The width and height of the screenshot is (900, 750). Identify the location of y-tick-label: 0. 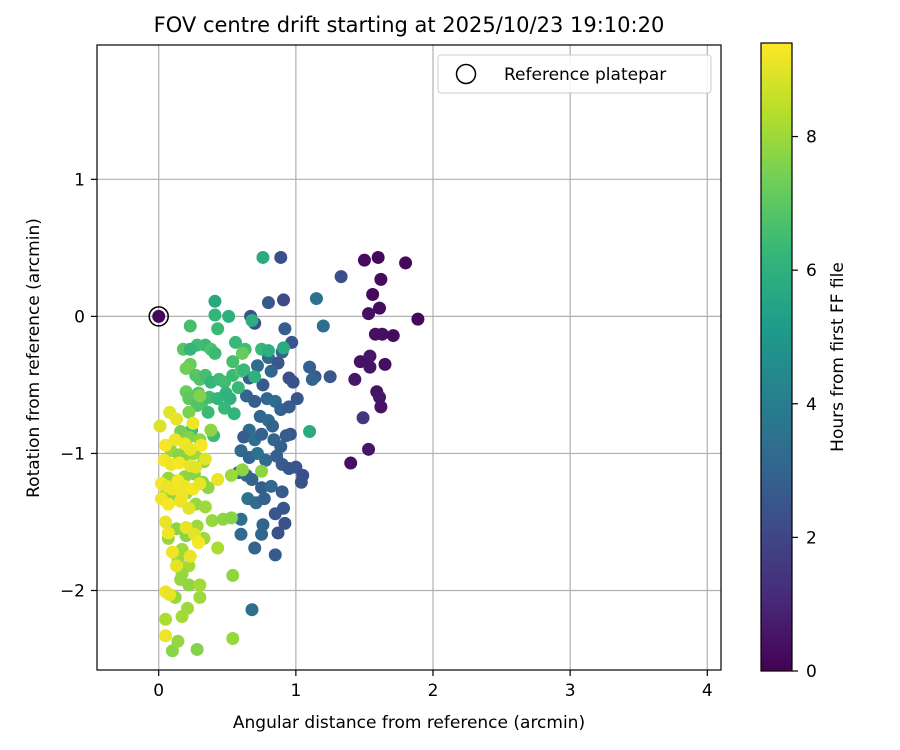
(79, 317).